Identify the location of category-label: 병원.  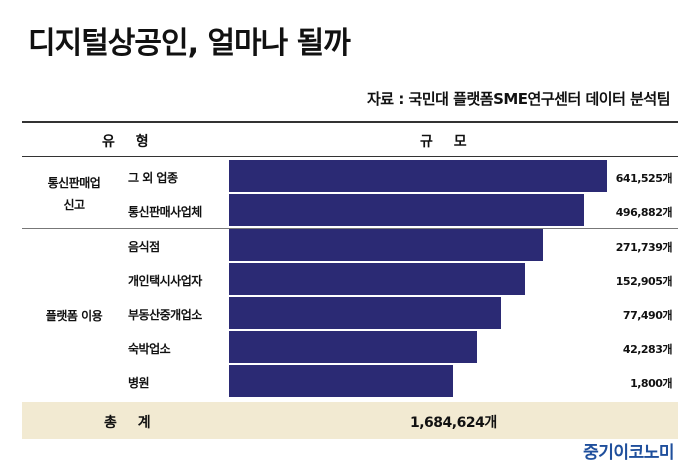
(139, 383).